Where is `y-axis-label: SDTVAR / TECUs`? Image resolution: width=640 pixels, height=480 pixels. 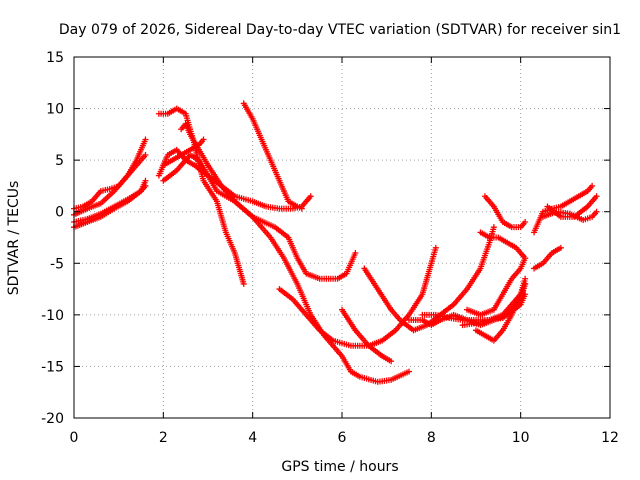
y-axis-label: SDTVAR / TECUs is located at coordinates (14, 238).